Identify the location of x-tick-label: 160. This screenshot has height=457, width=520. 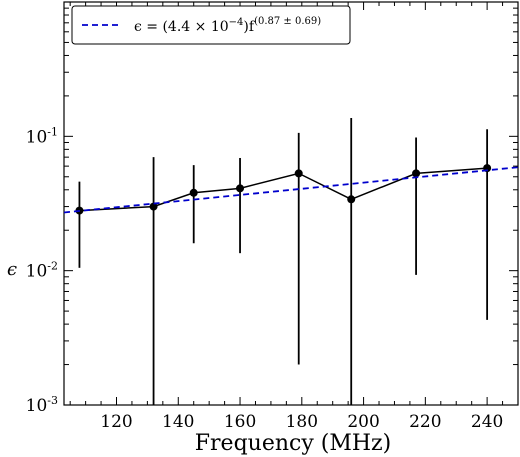
(240, 422).